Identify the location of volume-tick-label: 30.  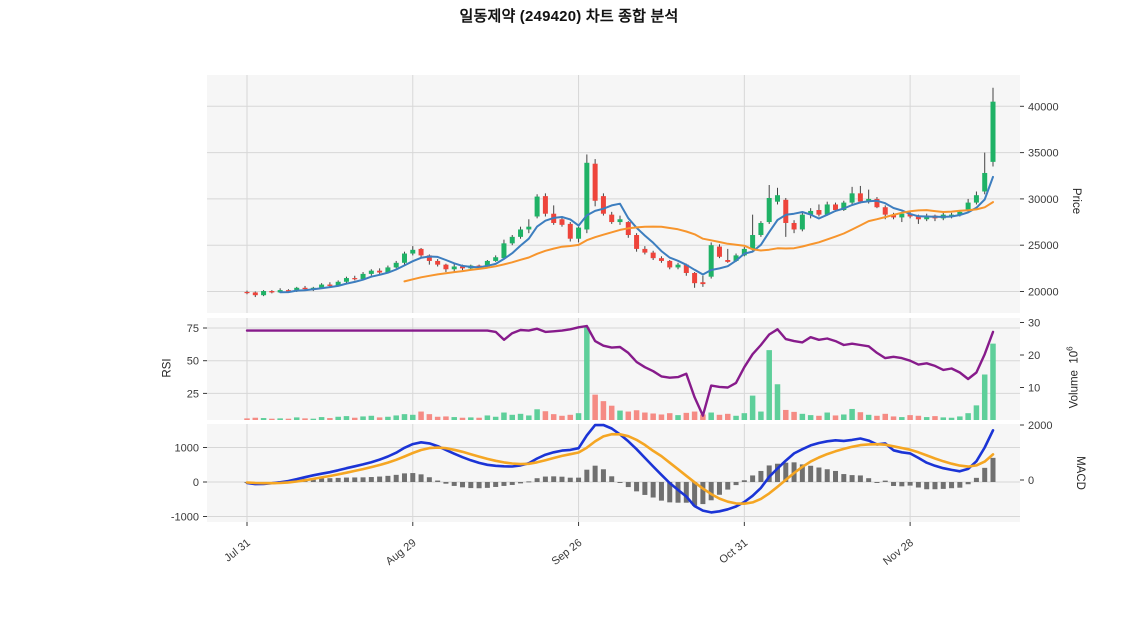
(1034, 324).